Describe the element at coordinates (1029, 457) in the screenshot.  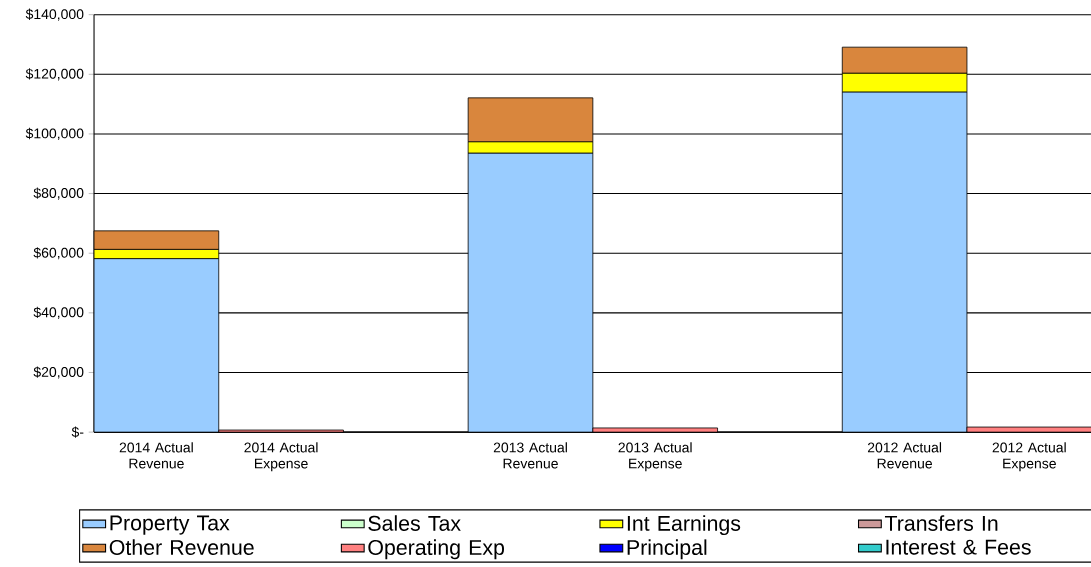
I see `x-tick-label: 2012 Actual Expense` at that location.